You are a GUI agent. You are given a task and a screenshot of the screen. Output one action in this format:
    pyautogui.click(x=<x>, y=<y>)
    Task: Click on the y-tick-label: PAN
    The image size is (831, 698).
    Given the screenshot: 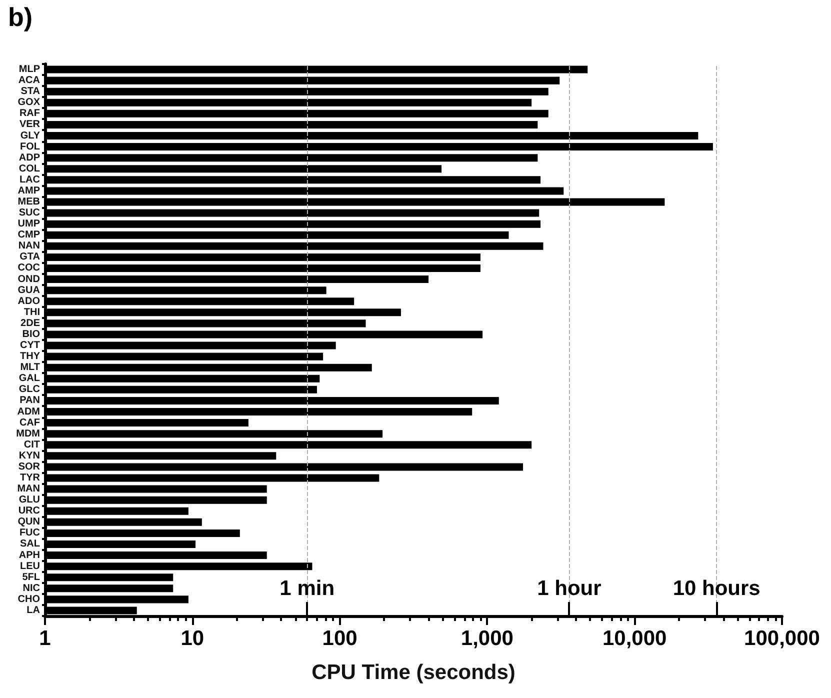 What is the action you would take?
    pyautogui.click(x=30, y=400)
    